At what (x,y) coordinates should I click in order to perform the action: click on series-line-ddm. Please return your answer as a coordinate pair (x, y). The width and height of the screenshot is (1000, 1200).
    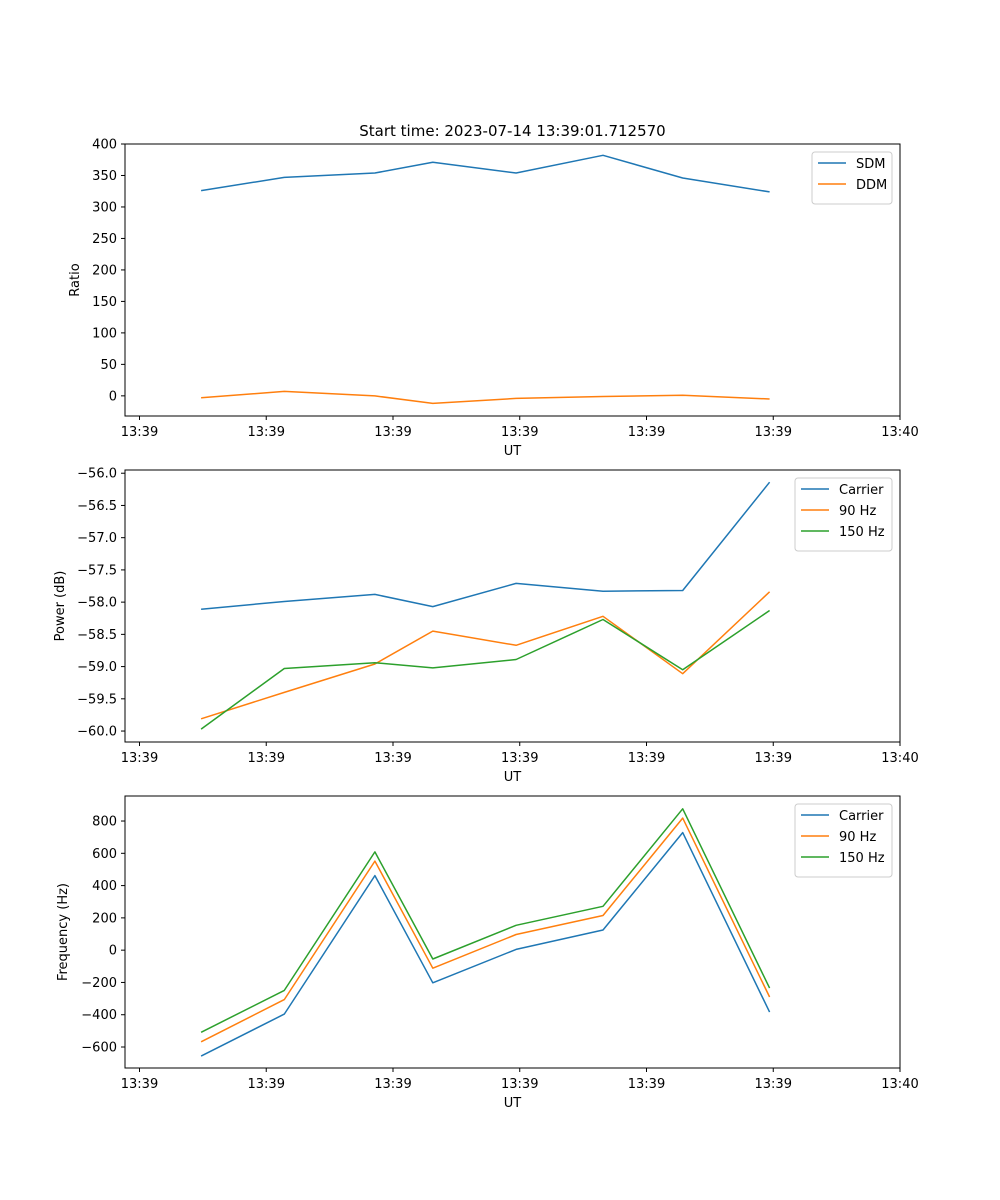
    Looking at the image, I should click on (485, 397).